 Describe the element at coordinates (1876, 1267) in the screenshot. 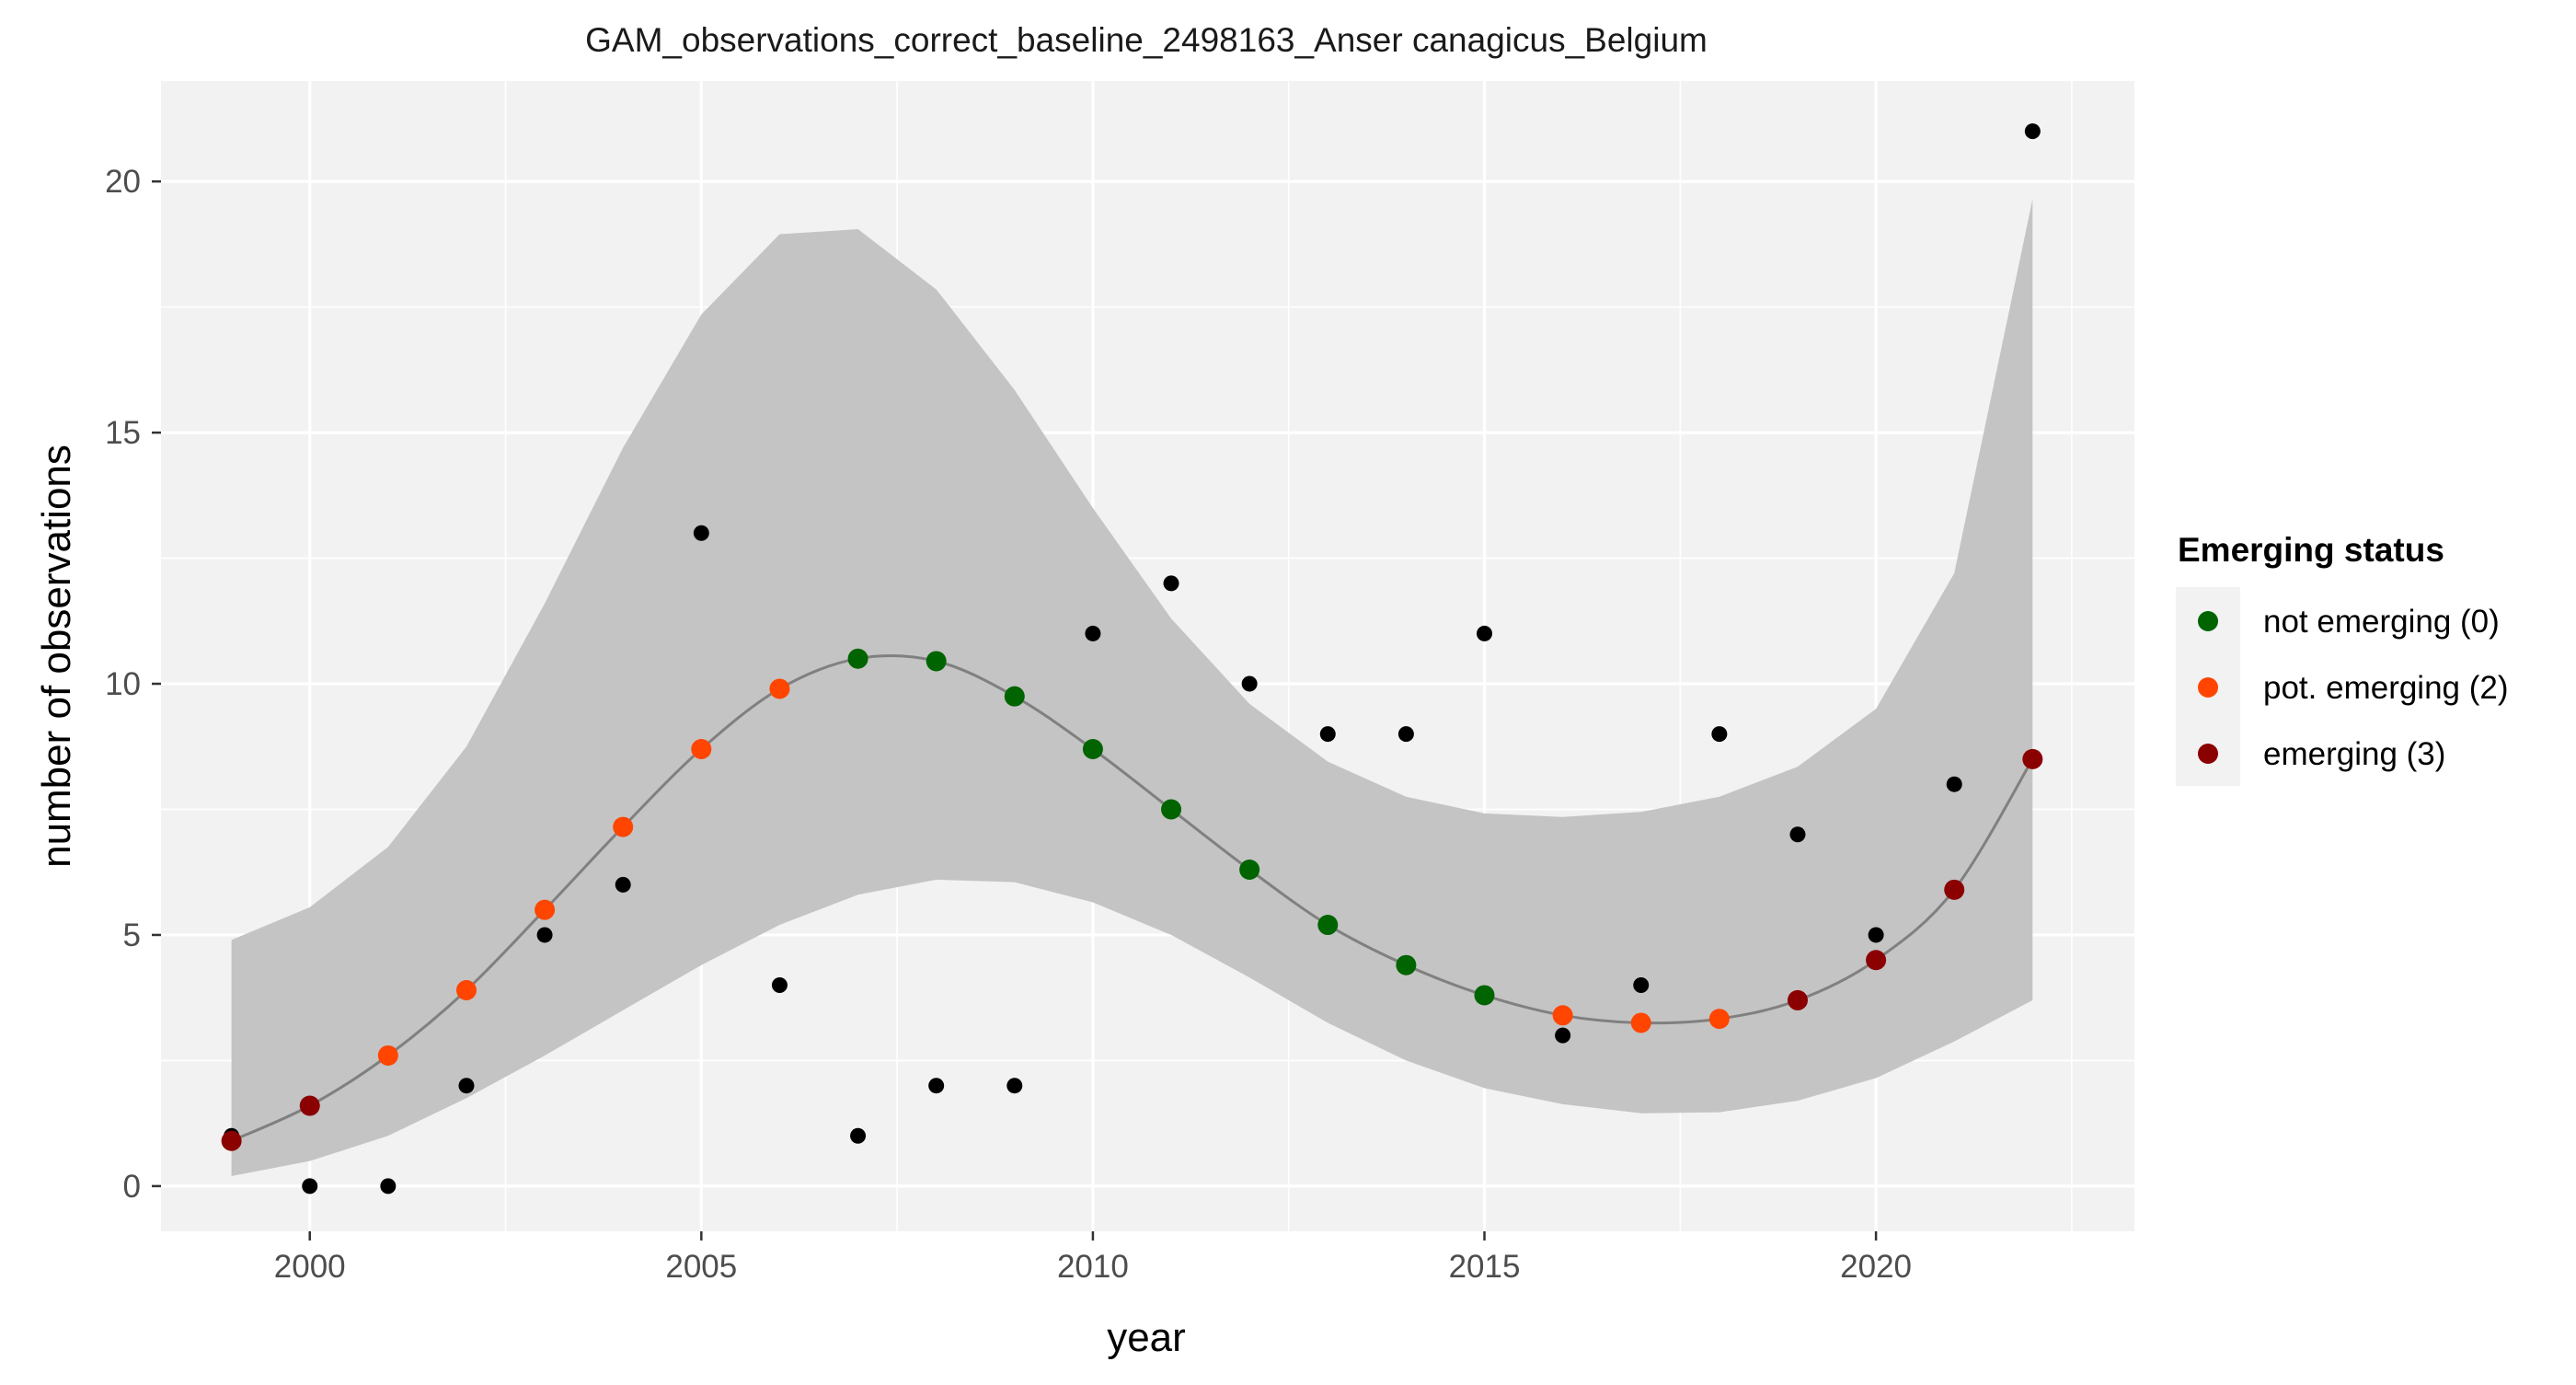

I see `x-tick-label: 2020` at that location.